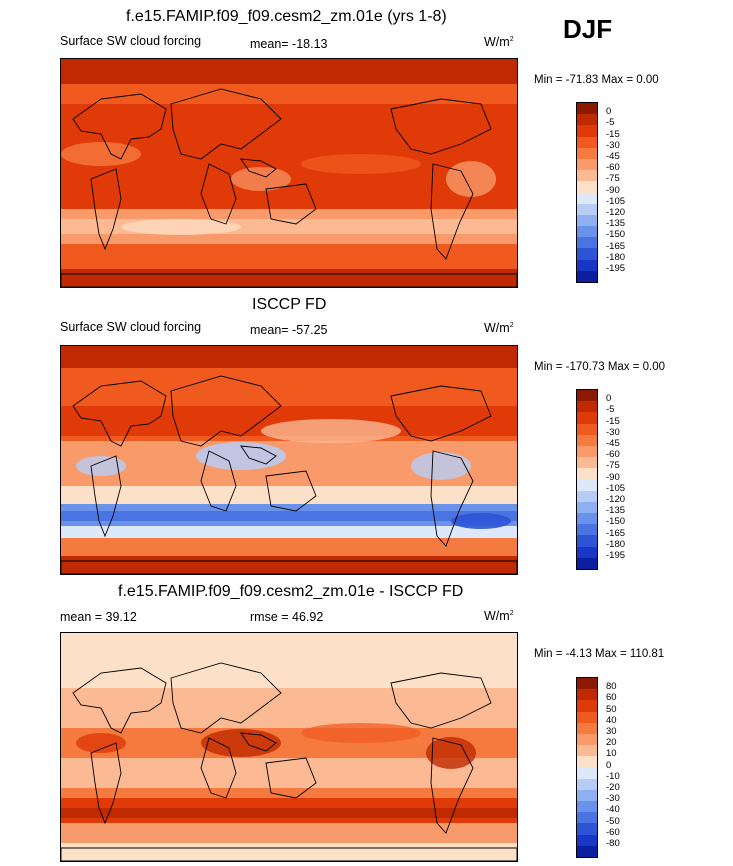  What do you see at coordinates (611, 687) in the screenshot?
I see `colorbar-tick-label: 80` at bounding box center [611, 687].